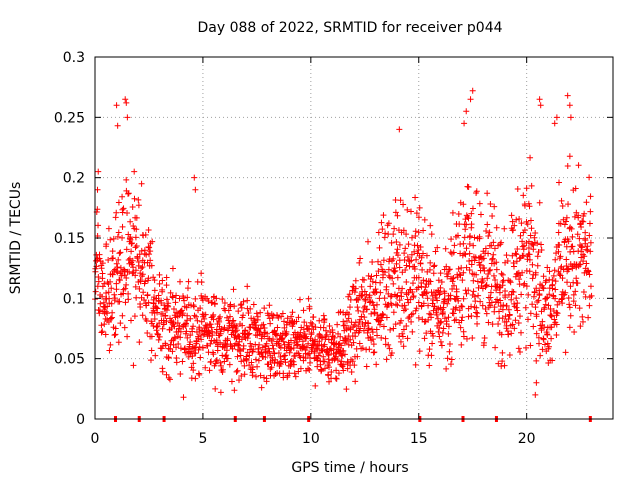 Image resolution: width=640 pixels, height=480 pixels. Describe the element at coordinates (95, 439) in the screenshot. I see `x-tick-label: 0` at that location.